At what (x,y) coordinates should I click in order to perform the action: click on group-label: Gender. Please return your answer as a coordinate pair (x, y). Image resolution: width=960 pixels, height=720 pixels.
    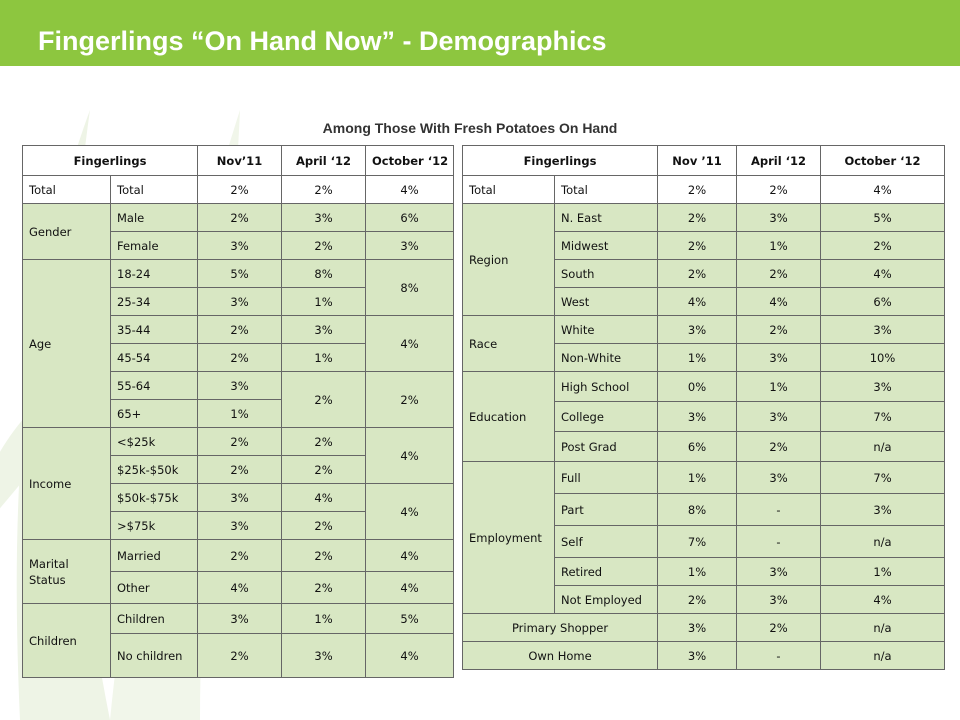
    Looking at the image, I should click on (66, 231).